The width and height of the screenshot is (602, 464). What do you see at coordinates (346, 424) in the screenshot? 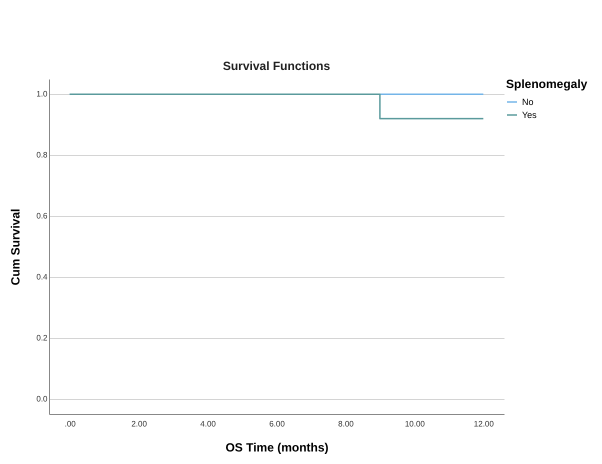
I see `x-tick-label: 8.00` at bounding box center [346, 424].